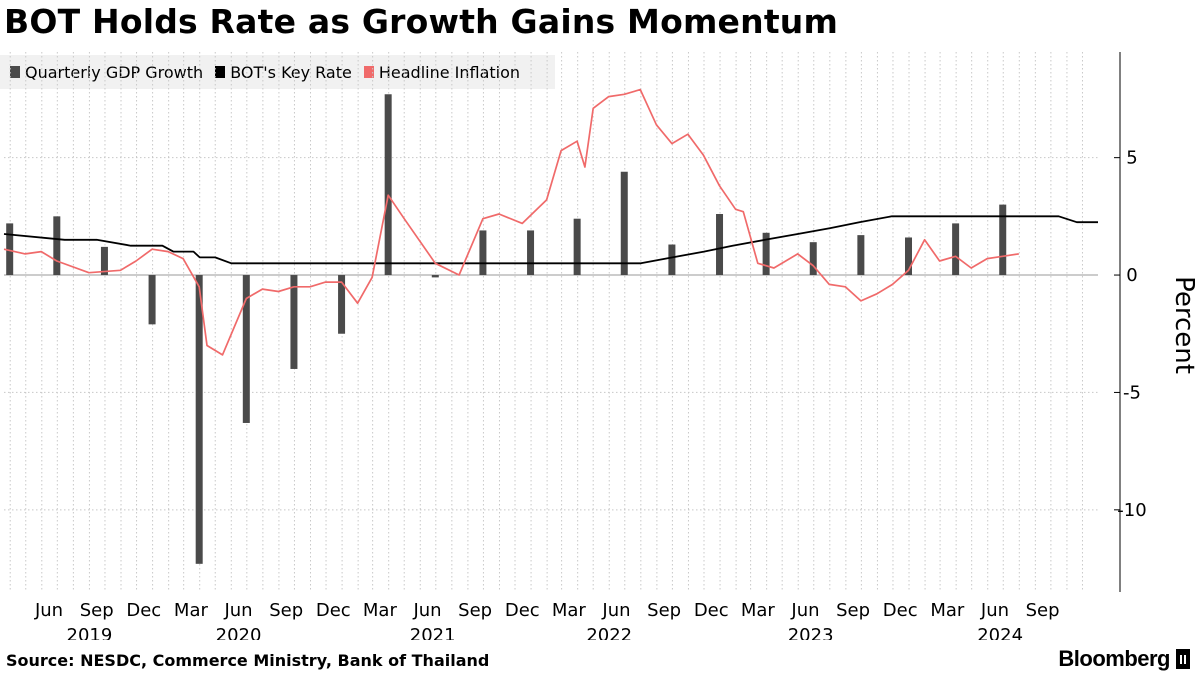 The height and width of the screenshot is (675, 1200). I want to click on legend-swatch-key-rate, so click(220, 72).